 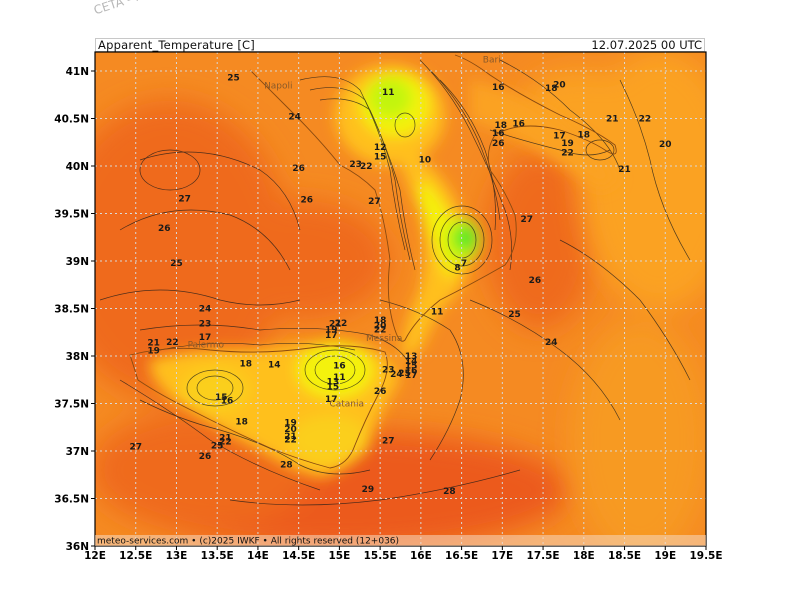 I want to click on lon-tick-label: 14.5E, so click(x=298, y=556).